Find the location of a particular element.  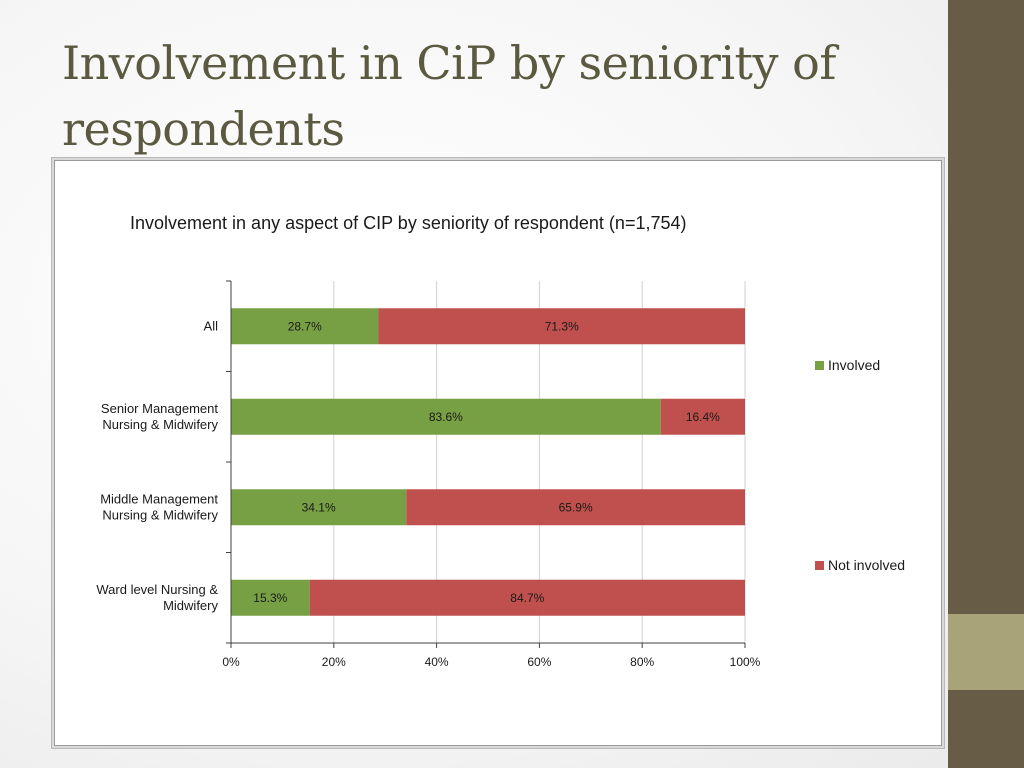

data-label: 28.7% is located at coordinates (305, 326).